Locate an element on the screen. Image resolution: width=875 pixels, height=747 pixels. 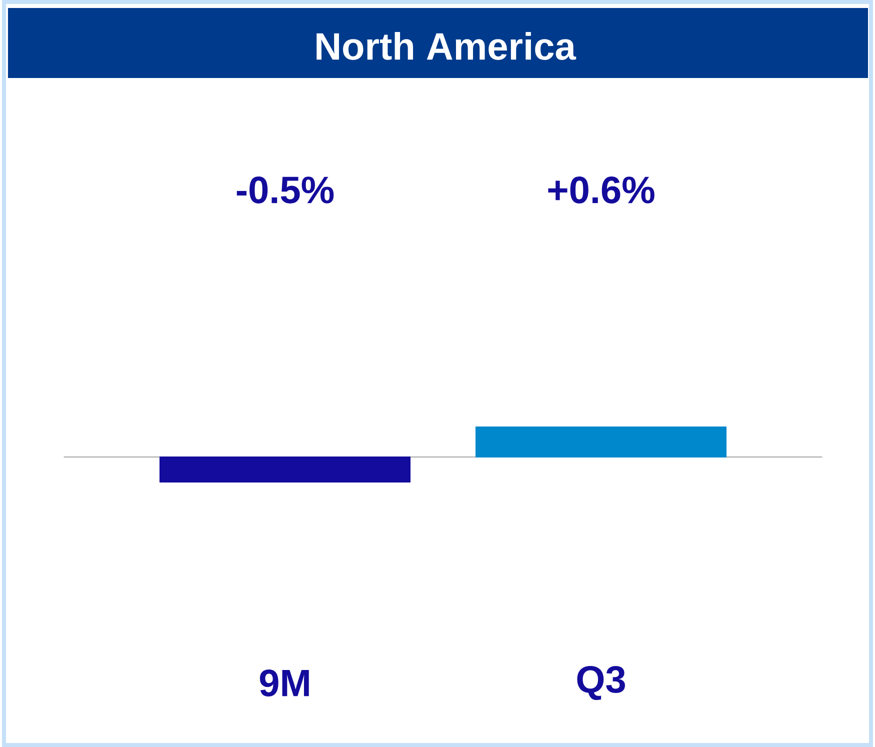
chart-title: North America is located at coordinates (446, 46).